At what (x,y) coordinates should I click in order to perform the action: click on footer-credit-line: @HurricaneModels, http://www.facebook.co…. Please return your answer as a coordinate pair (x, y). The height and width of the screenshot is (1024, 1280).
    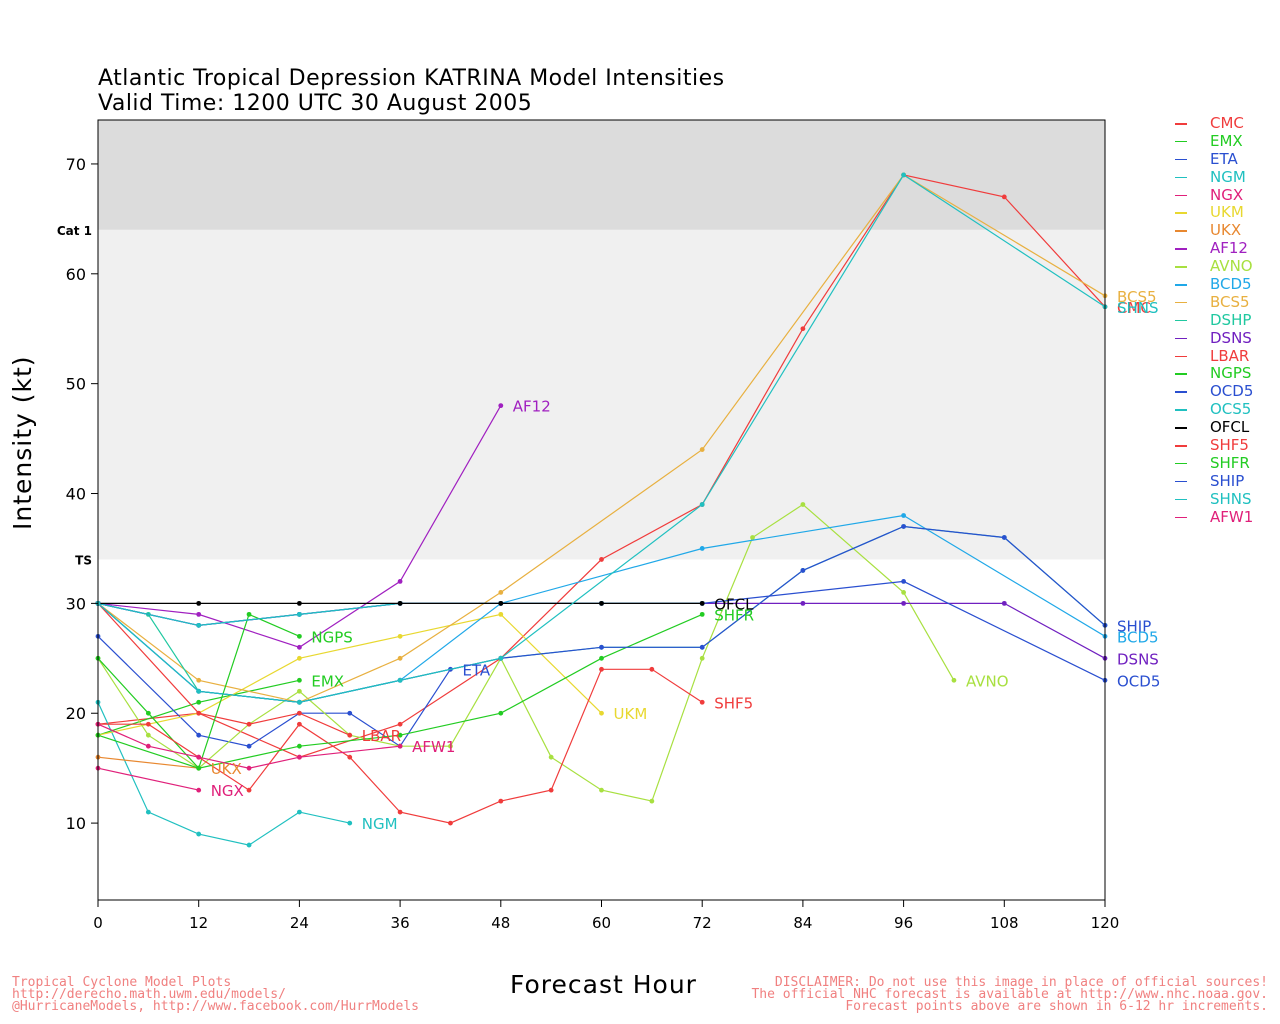
    Looking at the image, I should click on (215, 1006).